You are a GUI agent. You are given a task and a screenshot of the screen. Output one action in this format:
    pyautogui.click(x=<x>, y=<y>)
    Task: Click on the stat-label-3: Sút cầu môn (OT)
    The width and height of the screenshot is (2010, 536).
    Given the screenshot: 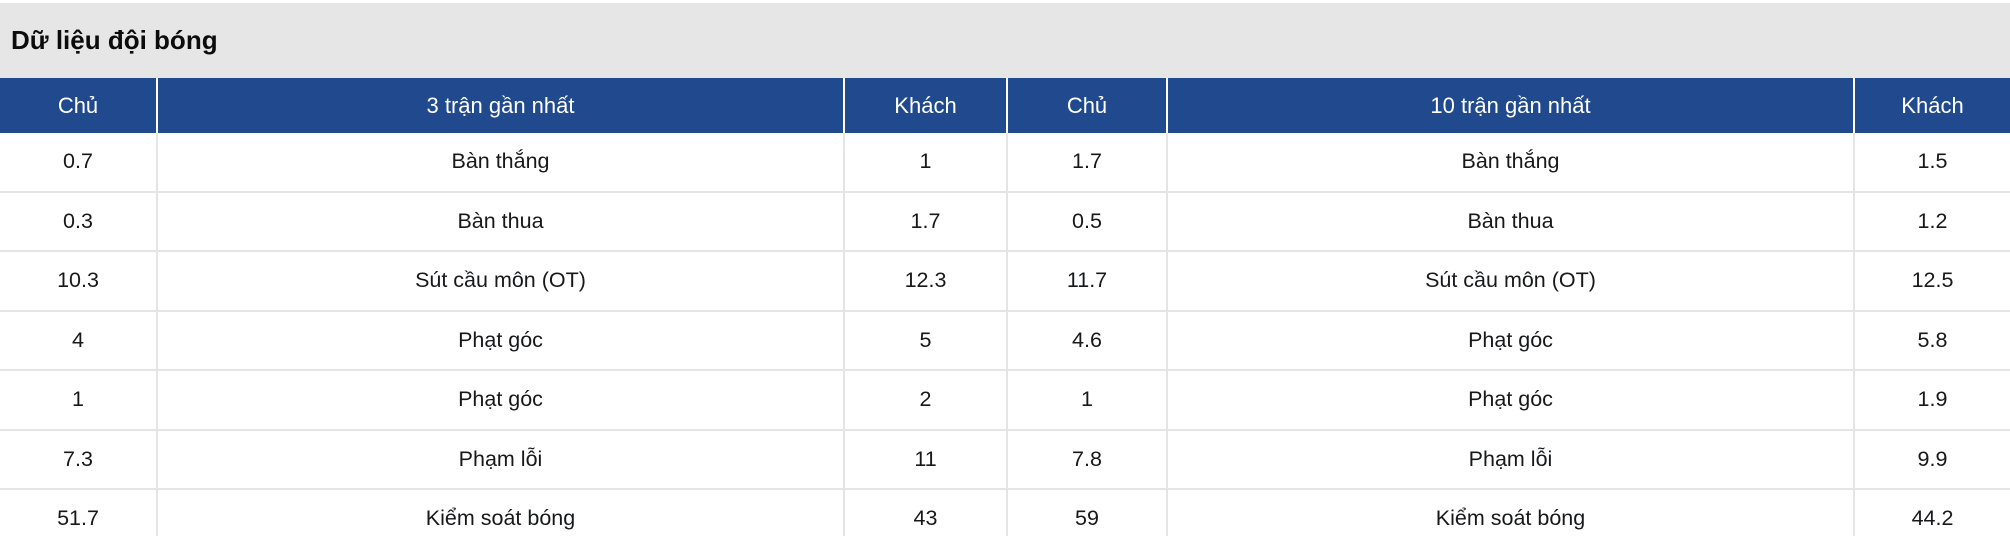 What is the action you would take?
    pyautogui.click(x=500, y=281)
    